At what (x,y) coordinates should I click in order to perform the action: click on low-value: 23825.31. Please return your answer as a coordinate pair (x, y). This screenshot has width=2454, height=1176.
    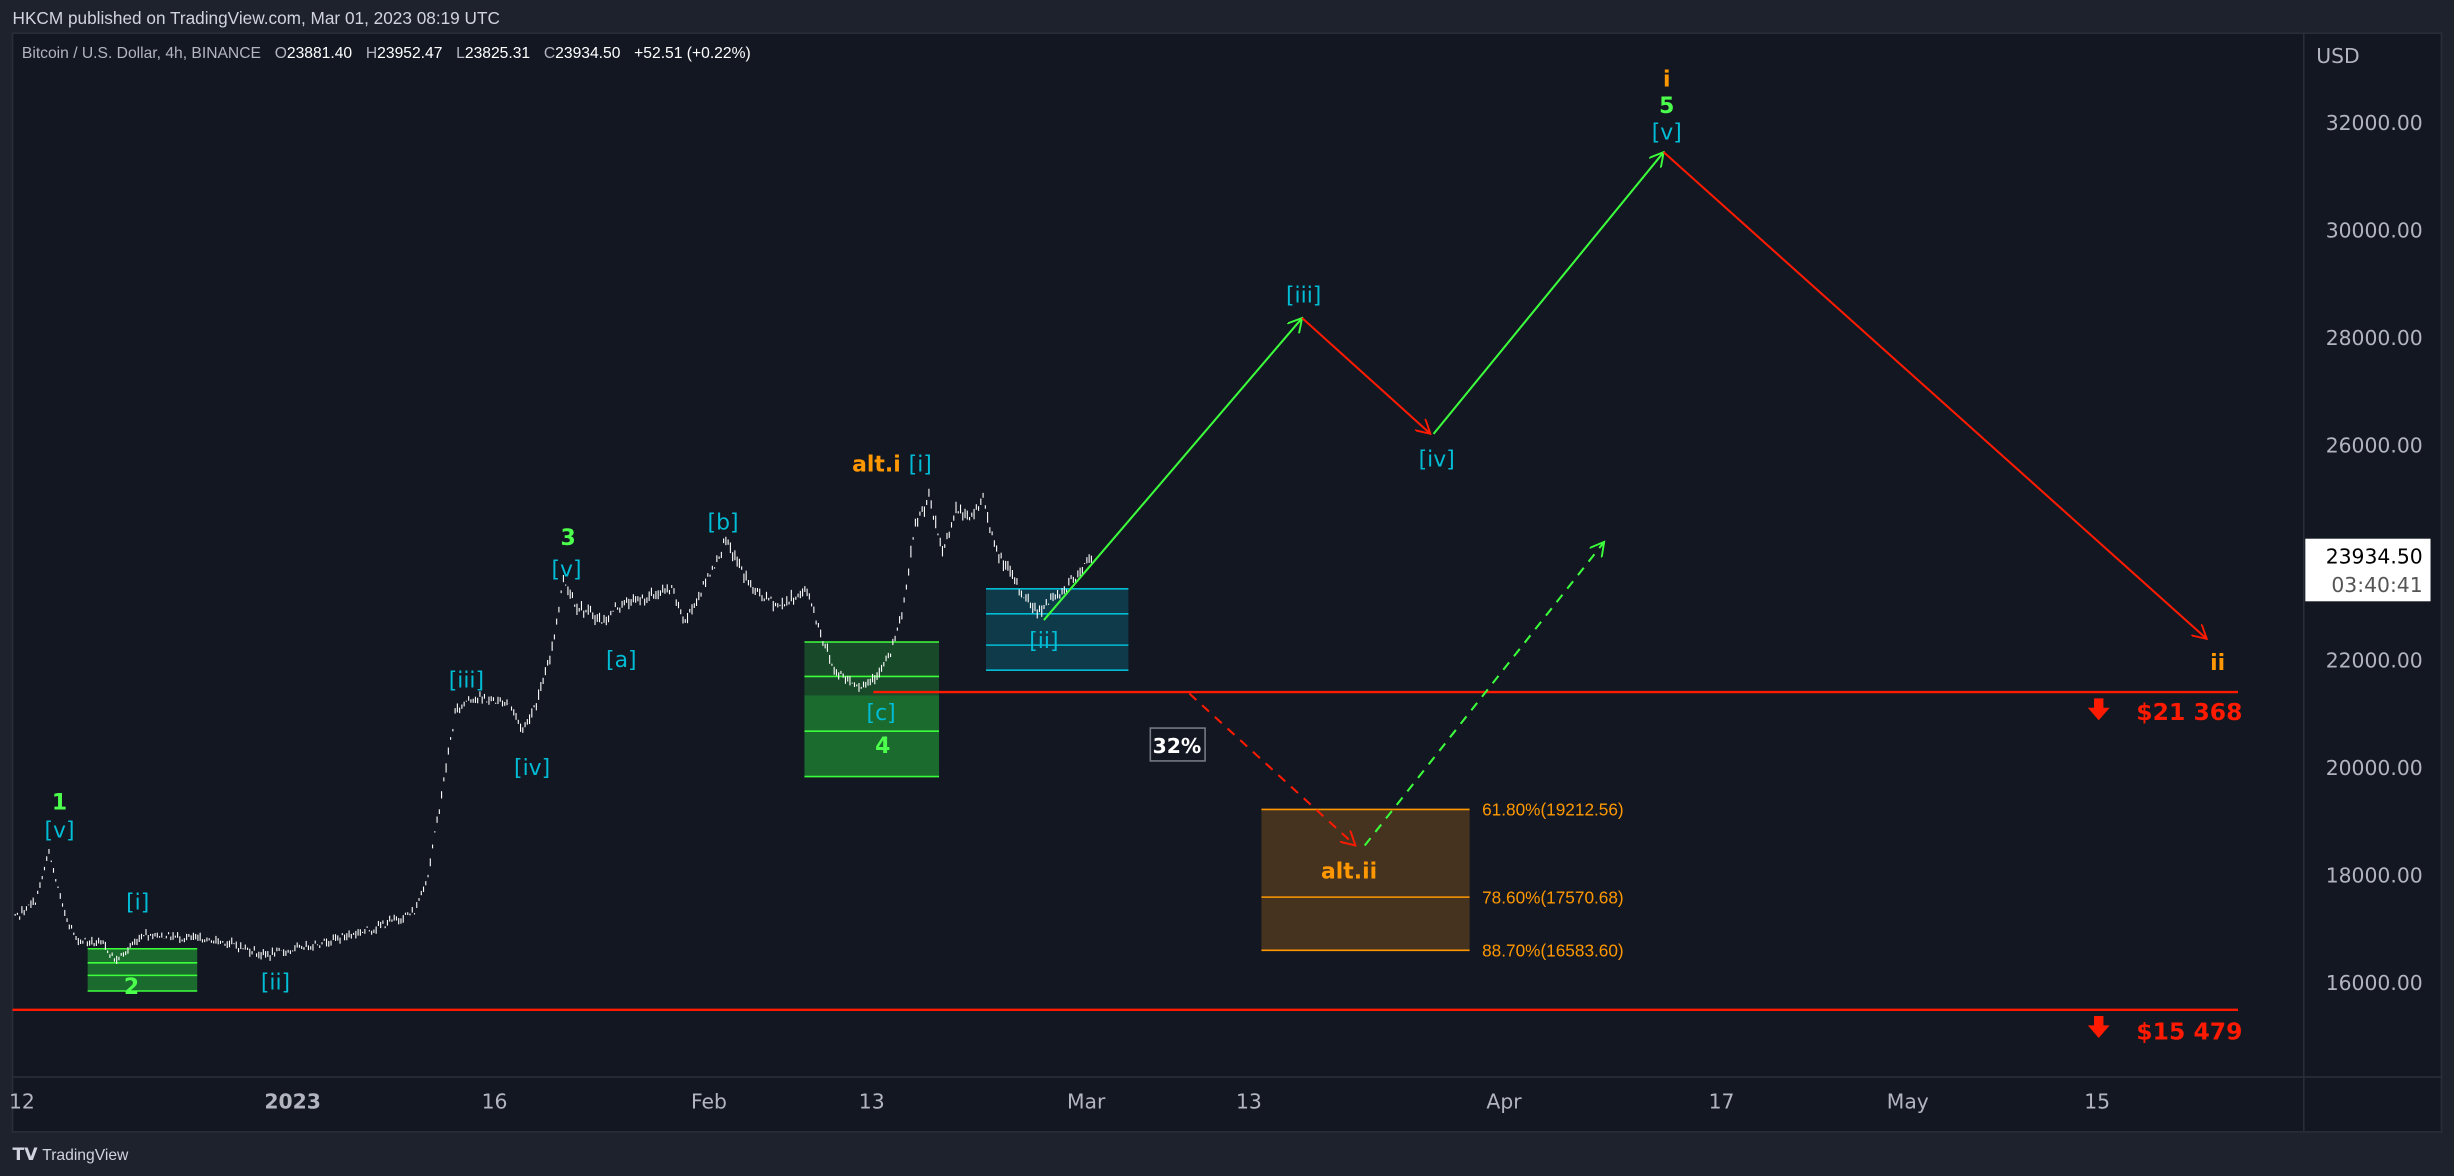
    Looking at the image, I should click on (497, 53).